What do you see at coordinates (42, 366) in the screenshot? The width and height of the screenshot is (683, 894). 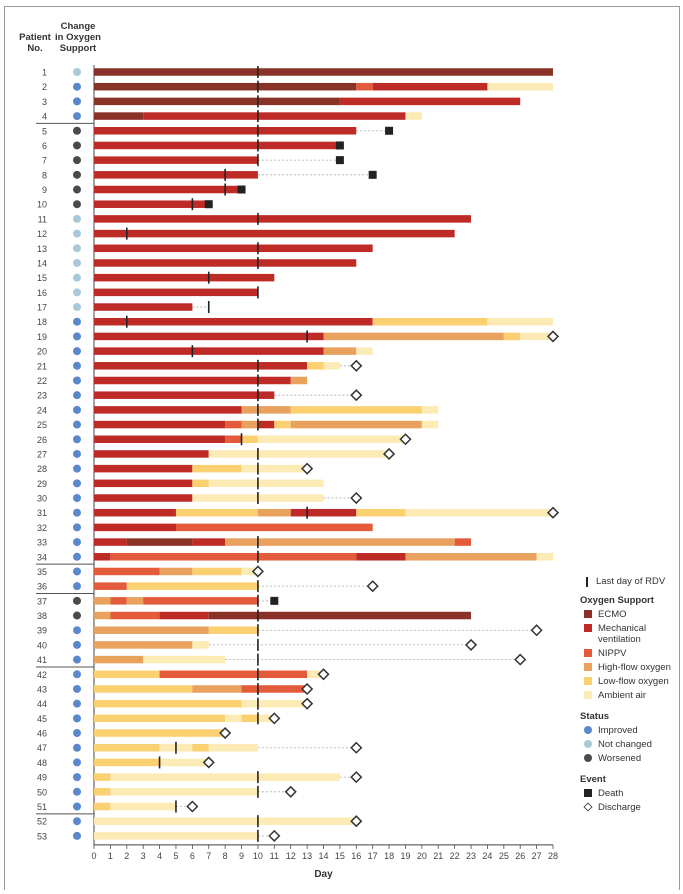 I see `patient-number: 21` at bounding box center [42, 366].